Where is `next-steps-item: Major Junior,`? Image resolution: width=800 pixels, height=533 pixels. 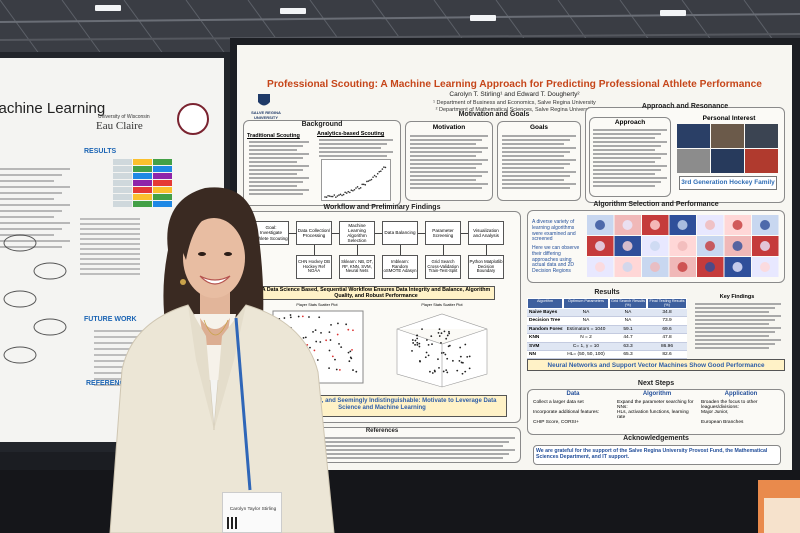
next-steps-item: Major Junior, is located at coordinates (715, 412).